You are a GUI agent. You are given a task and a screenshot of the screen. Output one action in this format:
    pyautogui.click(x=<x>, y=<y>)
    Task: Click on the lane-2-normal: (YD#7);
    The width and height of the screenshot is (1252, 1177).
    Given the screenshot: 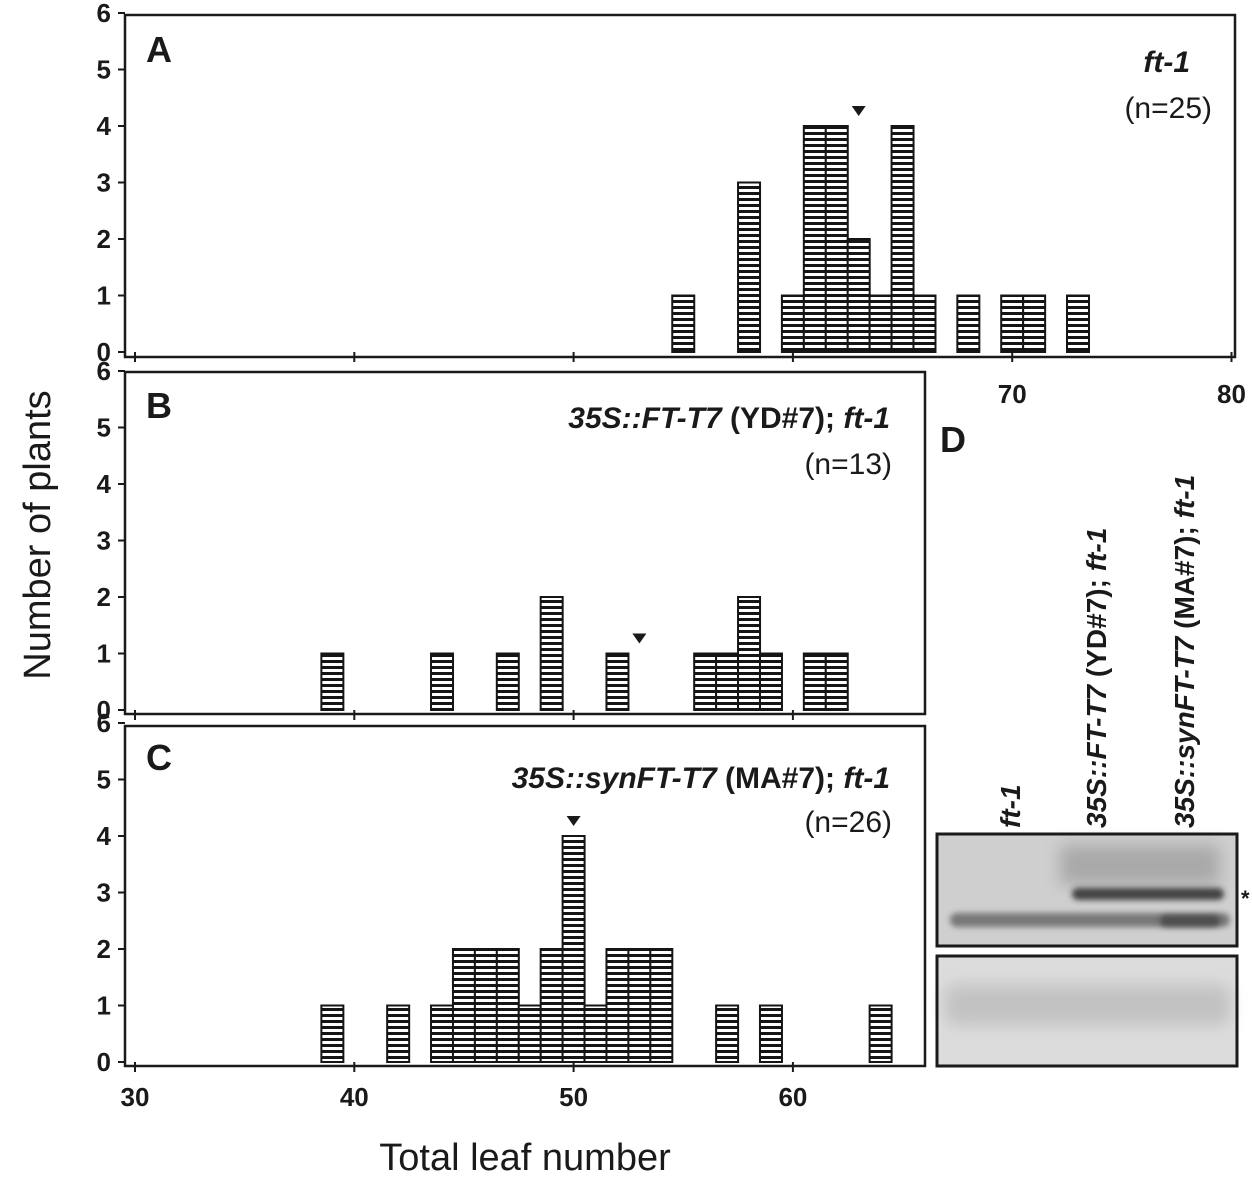 What is the action you would take?
    pyautogui.click(x=1096, y=628)
    